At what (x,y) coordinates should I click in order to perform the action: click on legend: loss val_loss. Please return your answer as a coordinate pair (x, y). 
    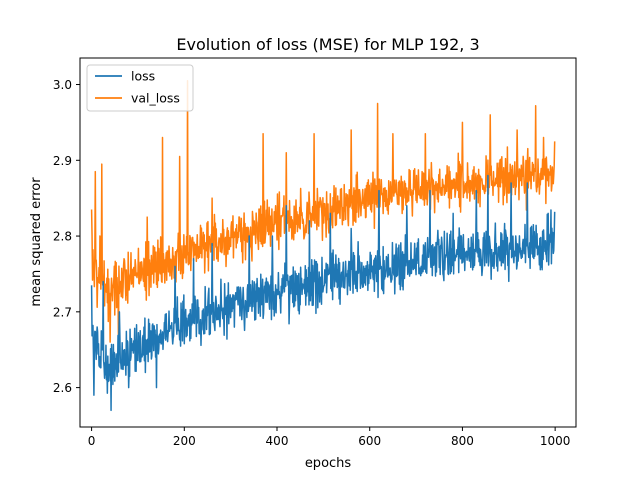
    Looking at the image, I should click on (140, 88).